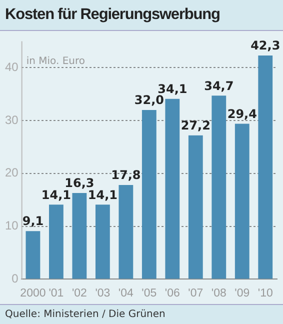  What do you see at coordinates (15, 279) in the screenshot?
I see `y-tick-label: 0` at bounding box center [15, 279].